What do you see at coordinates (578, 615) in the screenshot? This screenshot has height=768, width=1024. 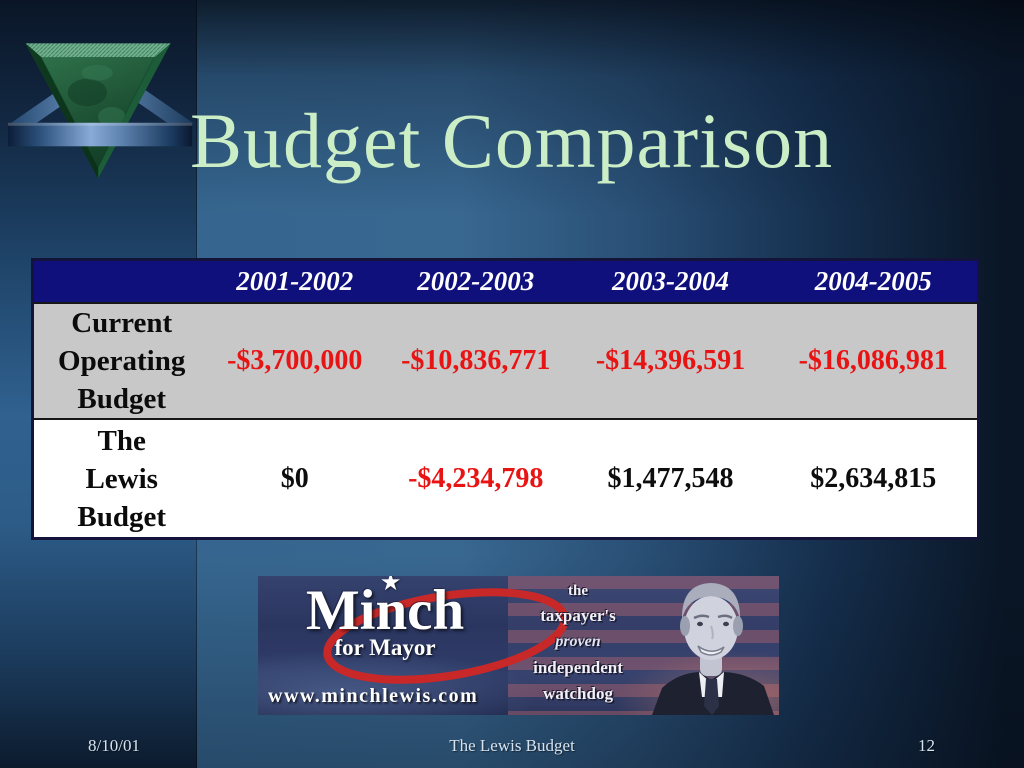 I see `tagline-line: taxpayer's` at bounding box center [578, 615].